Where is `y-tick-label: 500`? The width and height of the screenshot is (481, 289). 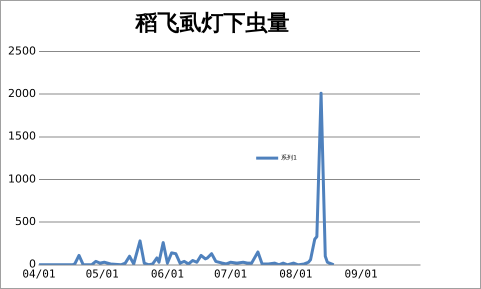
y-tick-label: 500 is located at coordinates (25, 221).